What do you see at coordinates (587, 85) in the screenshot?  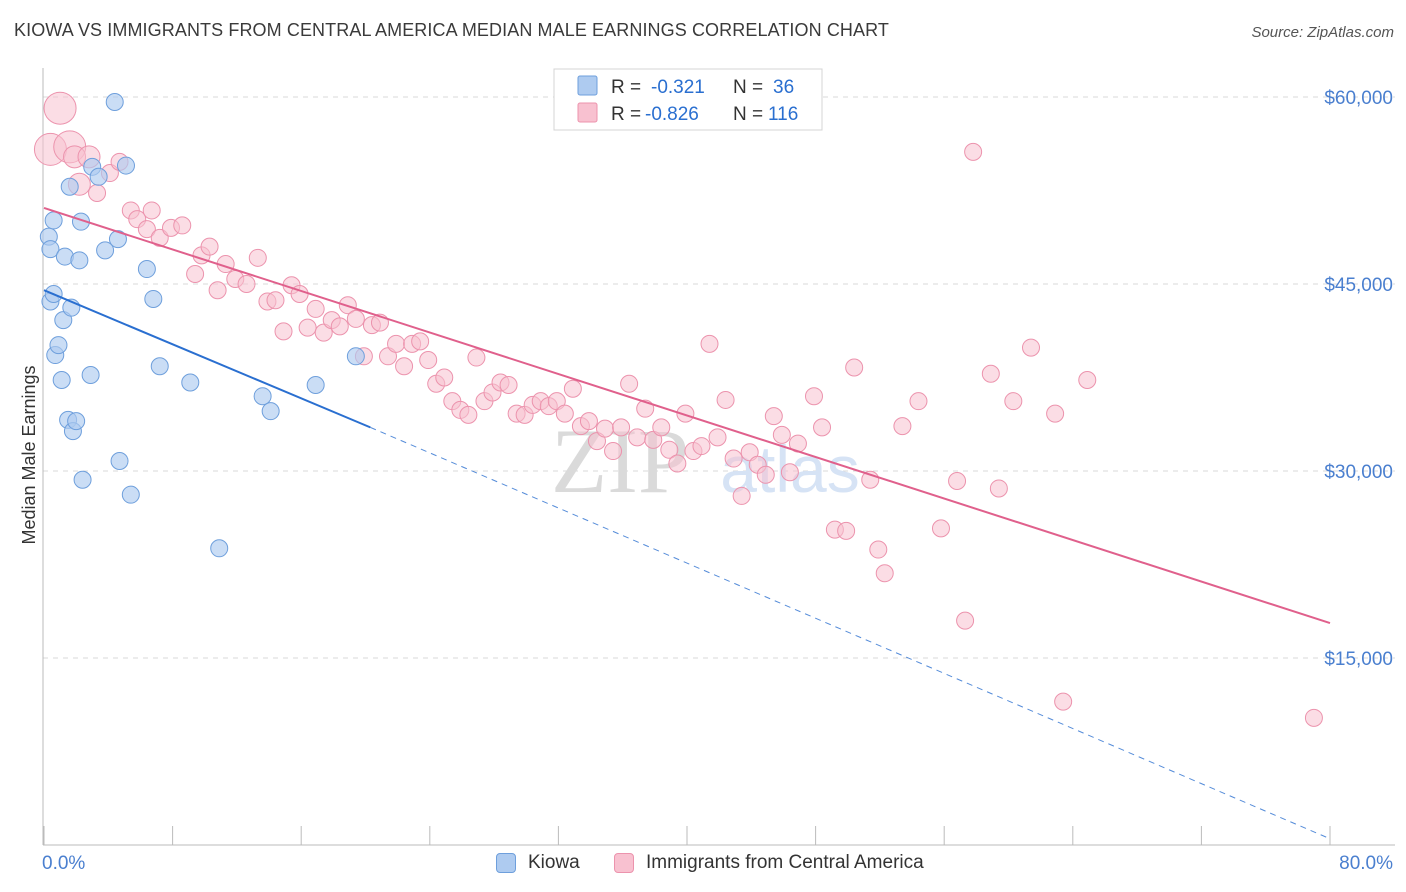 I see `kiowa-legend-swatch` at bounding box center [587, 85].